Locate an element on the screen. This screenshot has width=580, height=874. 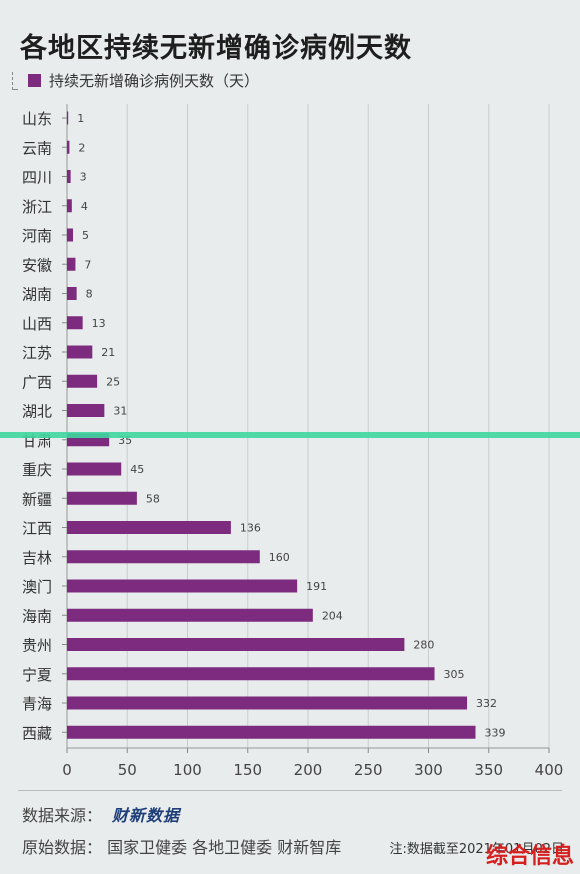
data-label: 1 is located at coordinates (80, 118).